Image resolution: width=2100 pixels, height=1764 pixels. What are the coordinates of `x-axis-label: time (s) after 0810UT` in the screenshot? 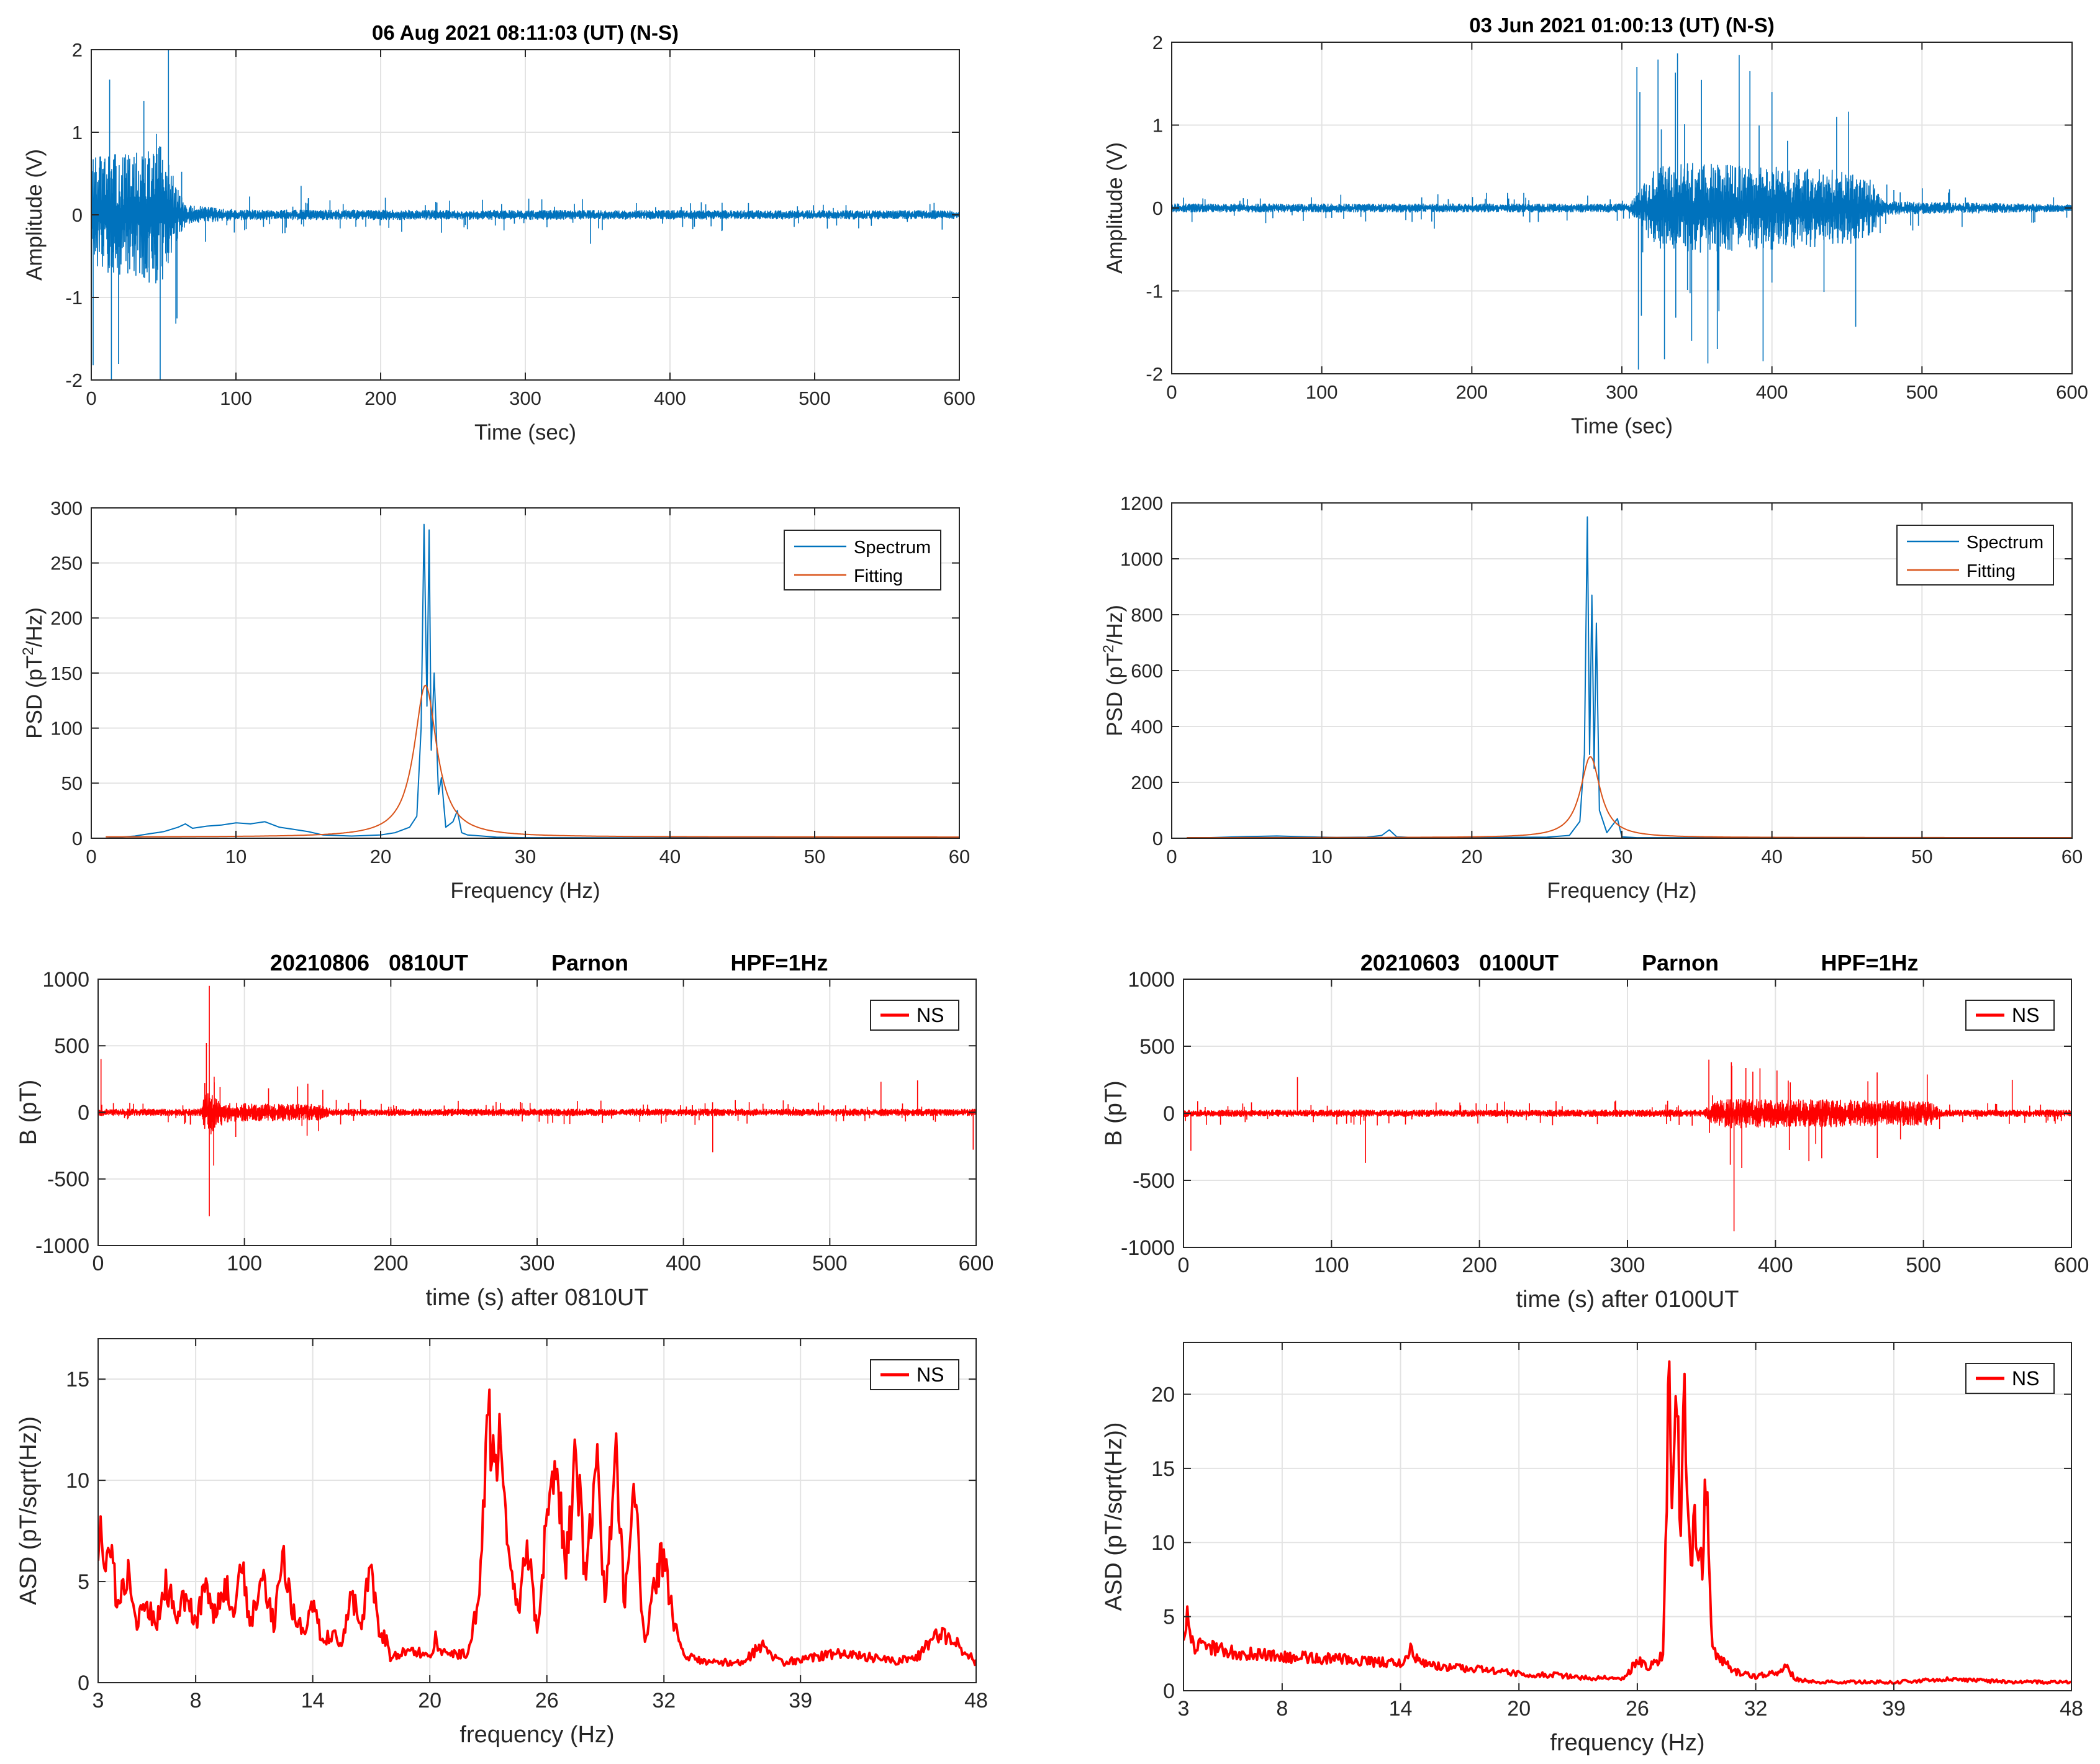 It's located at (537, 1298).